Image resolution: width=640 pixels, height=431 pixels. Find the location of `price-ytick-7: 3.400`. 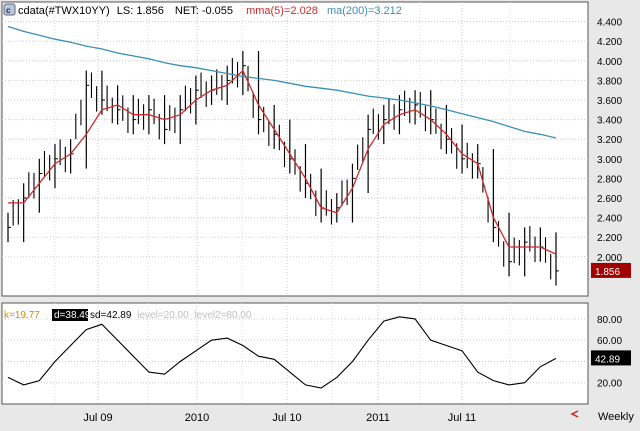

price-ytick-7: 3.400 is located at coordinates (609, 121).